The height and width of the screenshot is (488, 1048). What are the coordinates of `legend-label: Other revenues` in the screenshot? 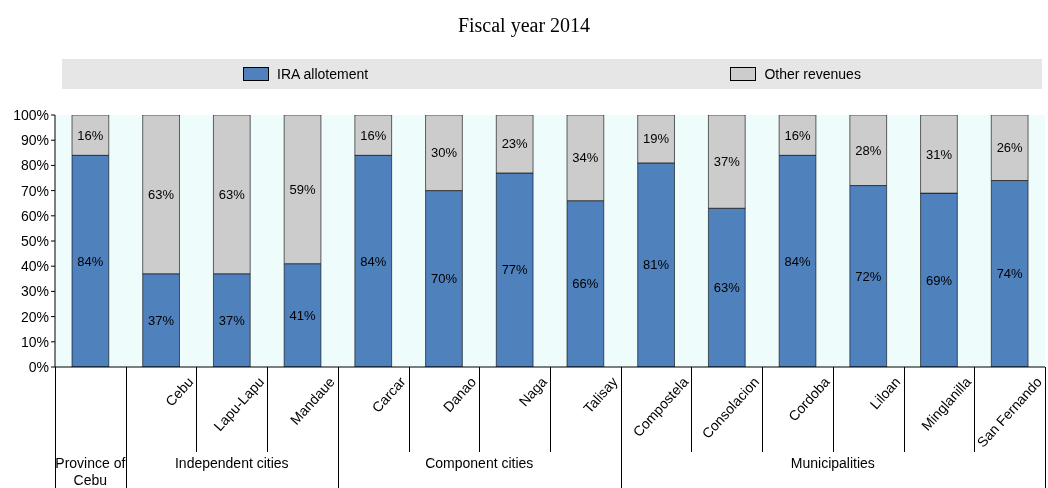 It's located at (812, 74).